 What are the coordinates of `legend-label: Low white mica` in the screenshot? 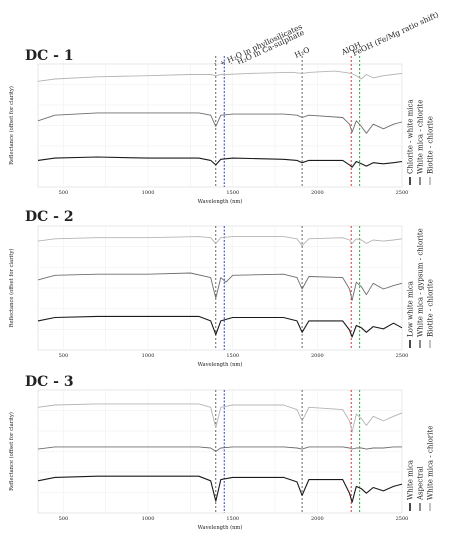 It's located at (411, 309).